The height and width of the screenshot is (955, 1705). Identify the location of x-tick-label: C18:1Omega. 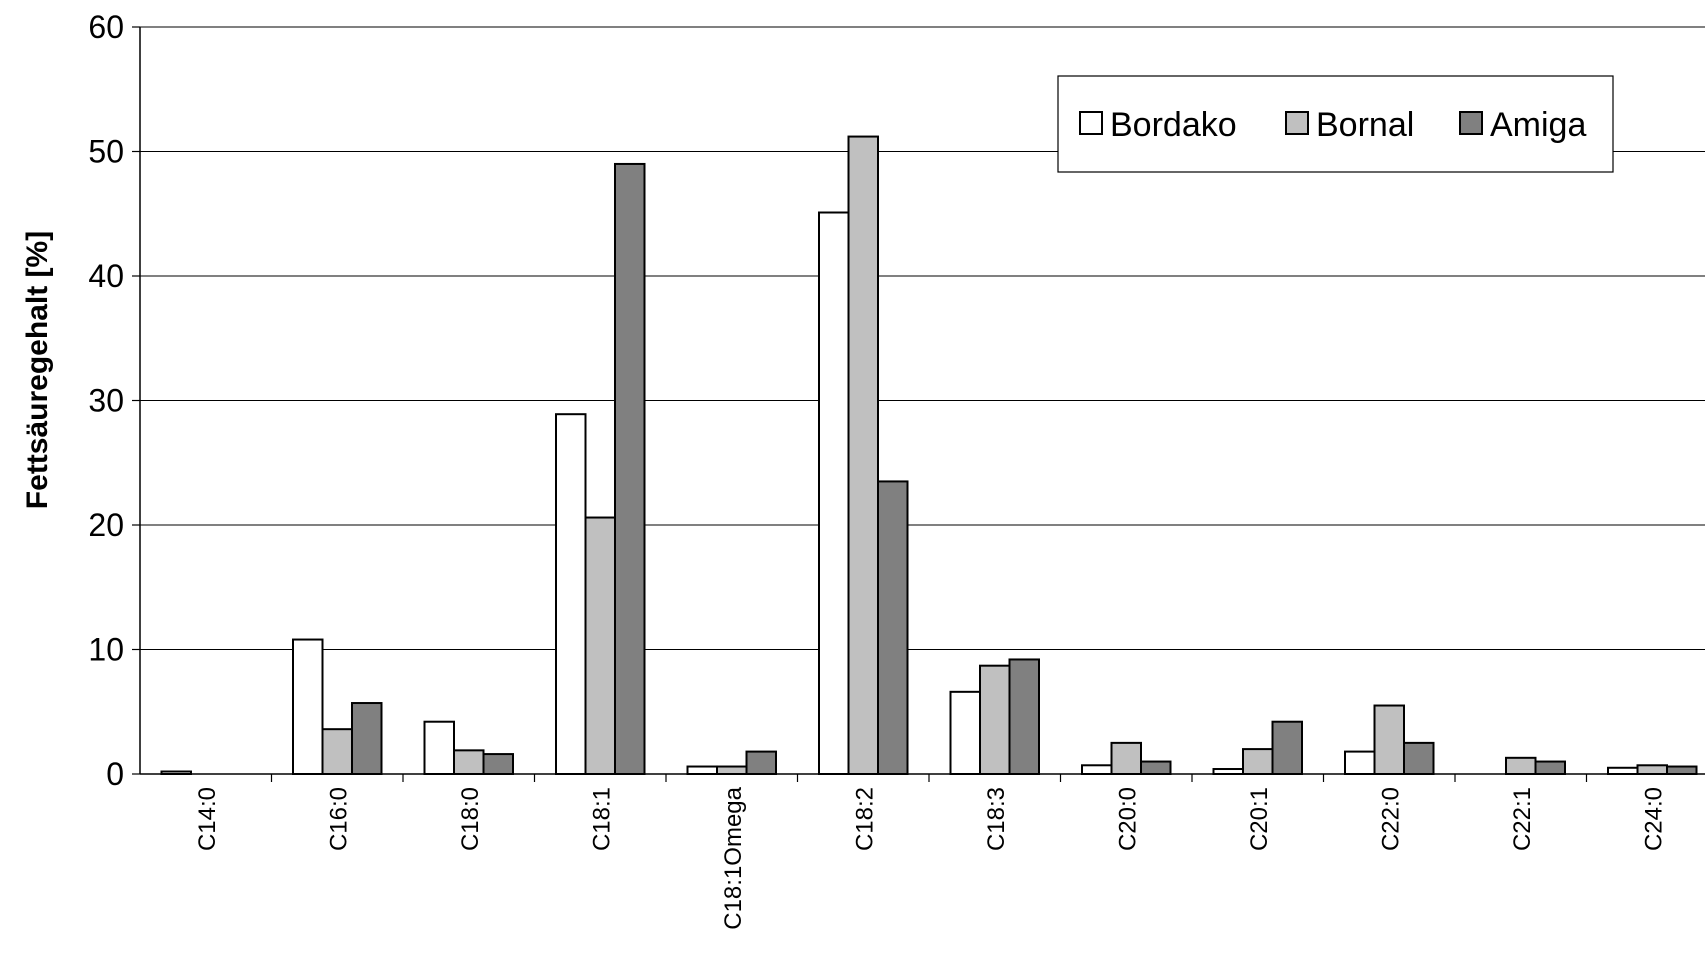
(733, 857).